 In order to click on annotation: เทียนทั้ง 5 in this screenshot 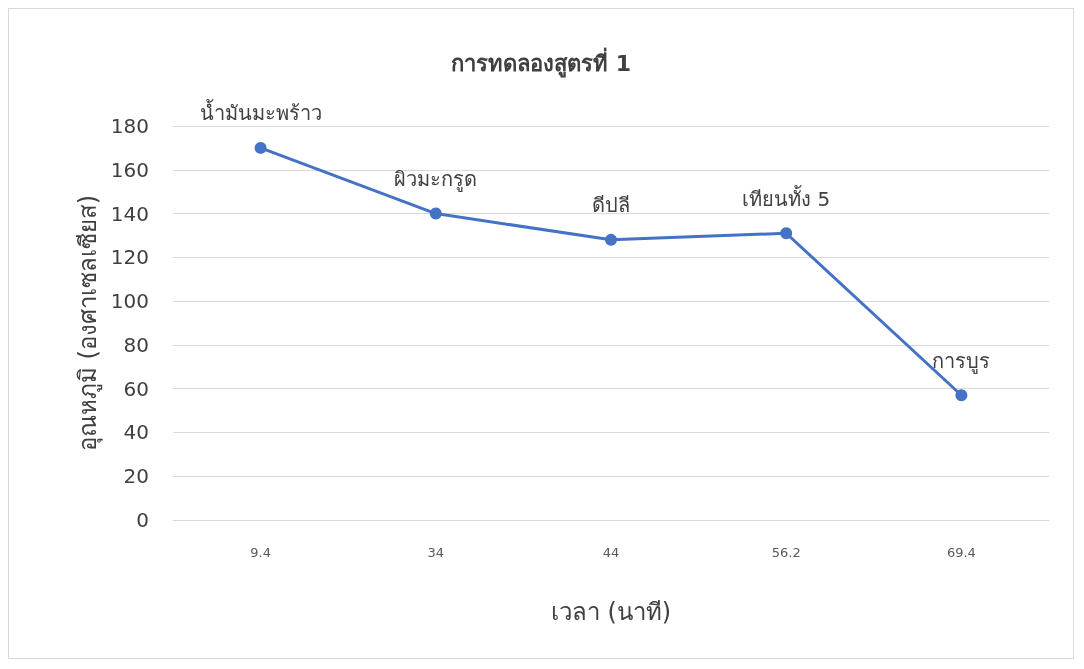, I will do `click(786, 197)`.